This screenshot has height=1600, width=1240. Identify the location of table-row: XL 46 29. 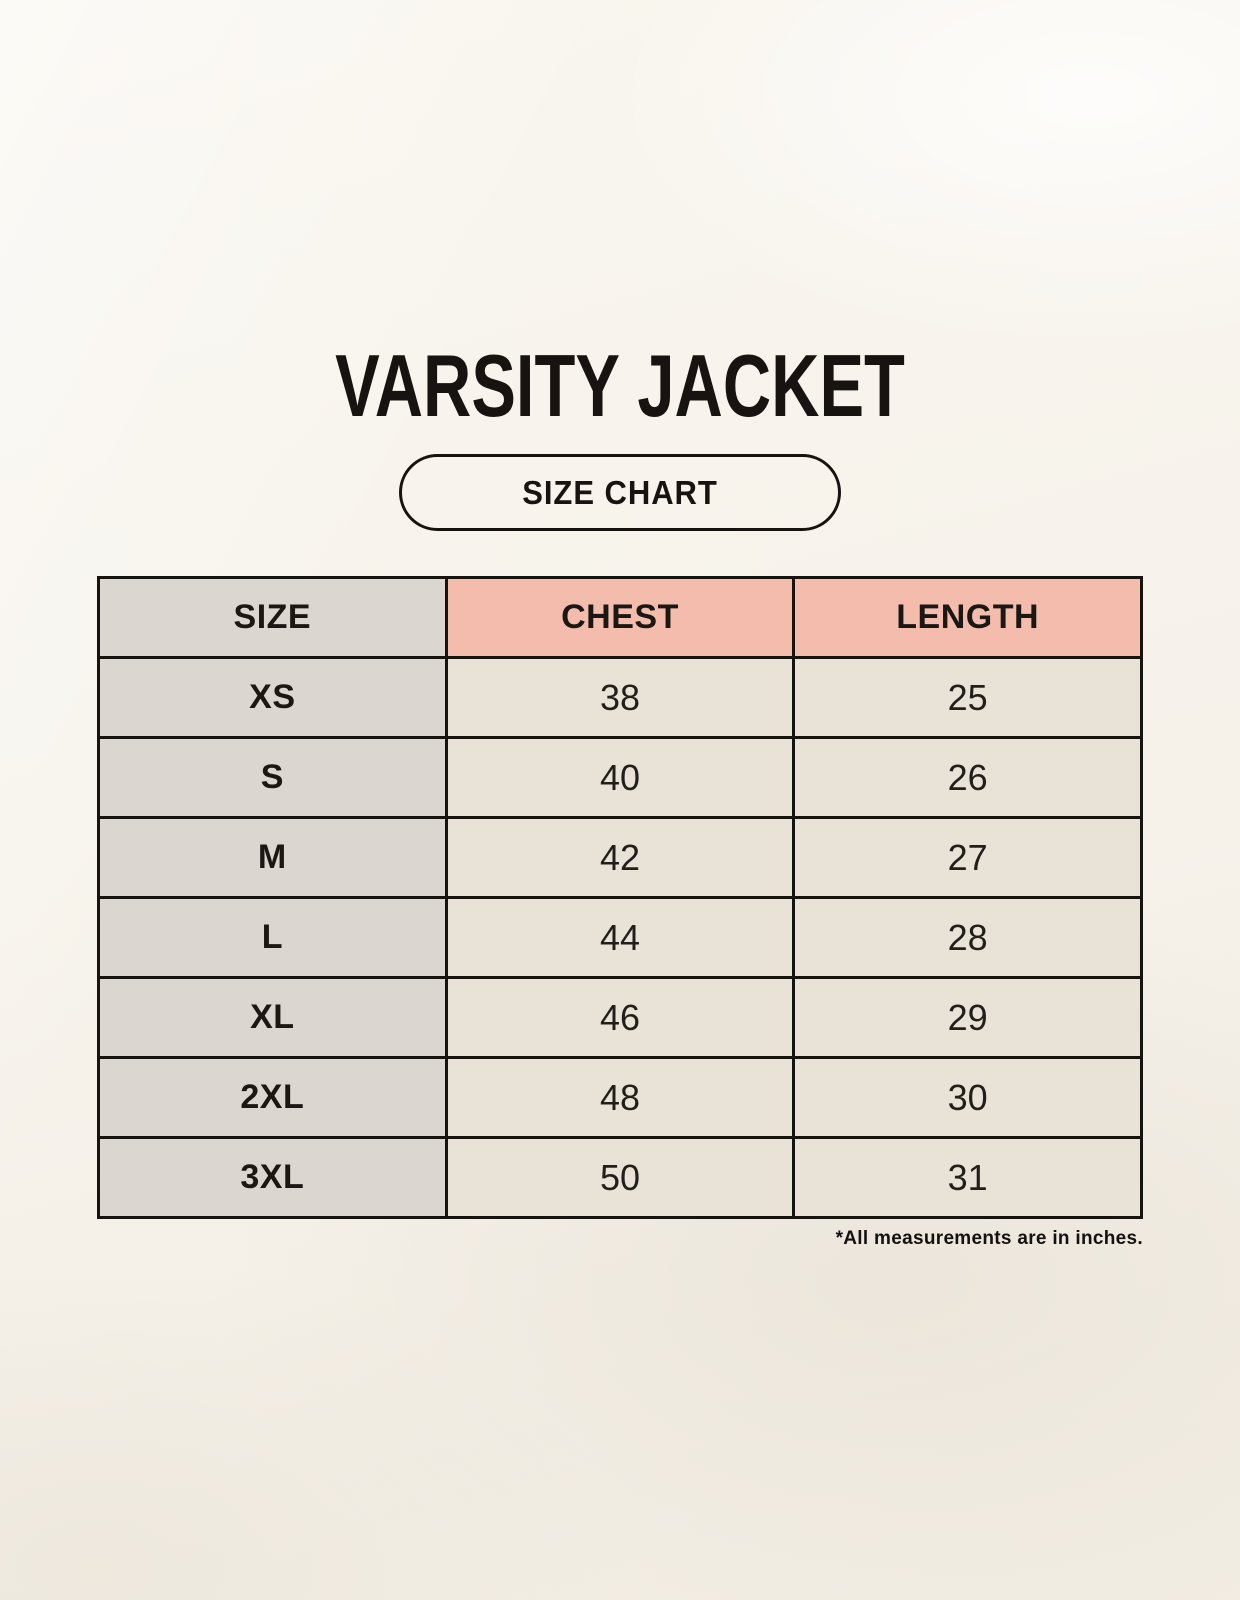
(620, 1017).